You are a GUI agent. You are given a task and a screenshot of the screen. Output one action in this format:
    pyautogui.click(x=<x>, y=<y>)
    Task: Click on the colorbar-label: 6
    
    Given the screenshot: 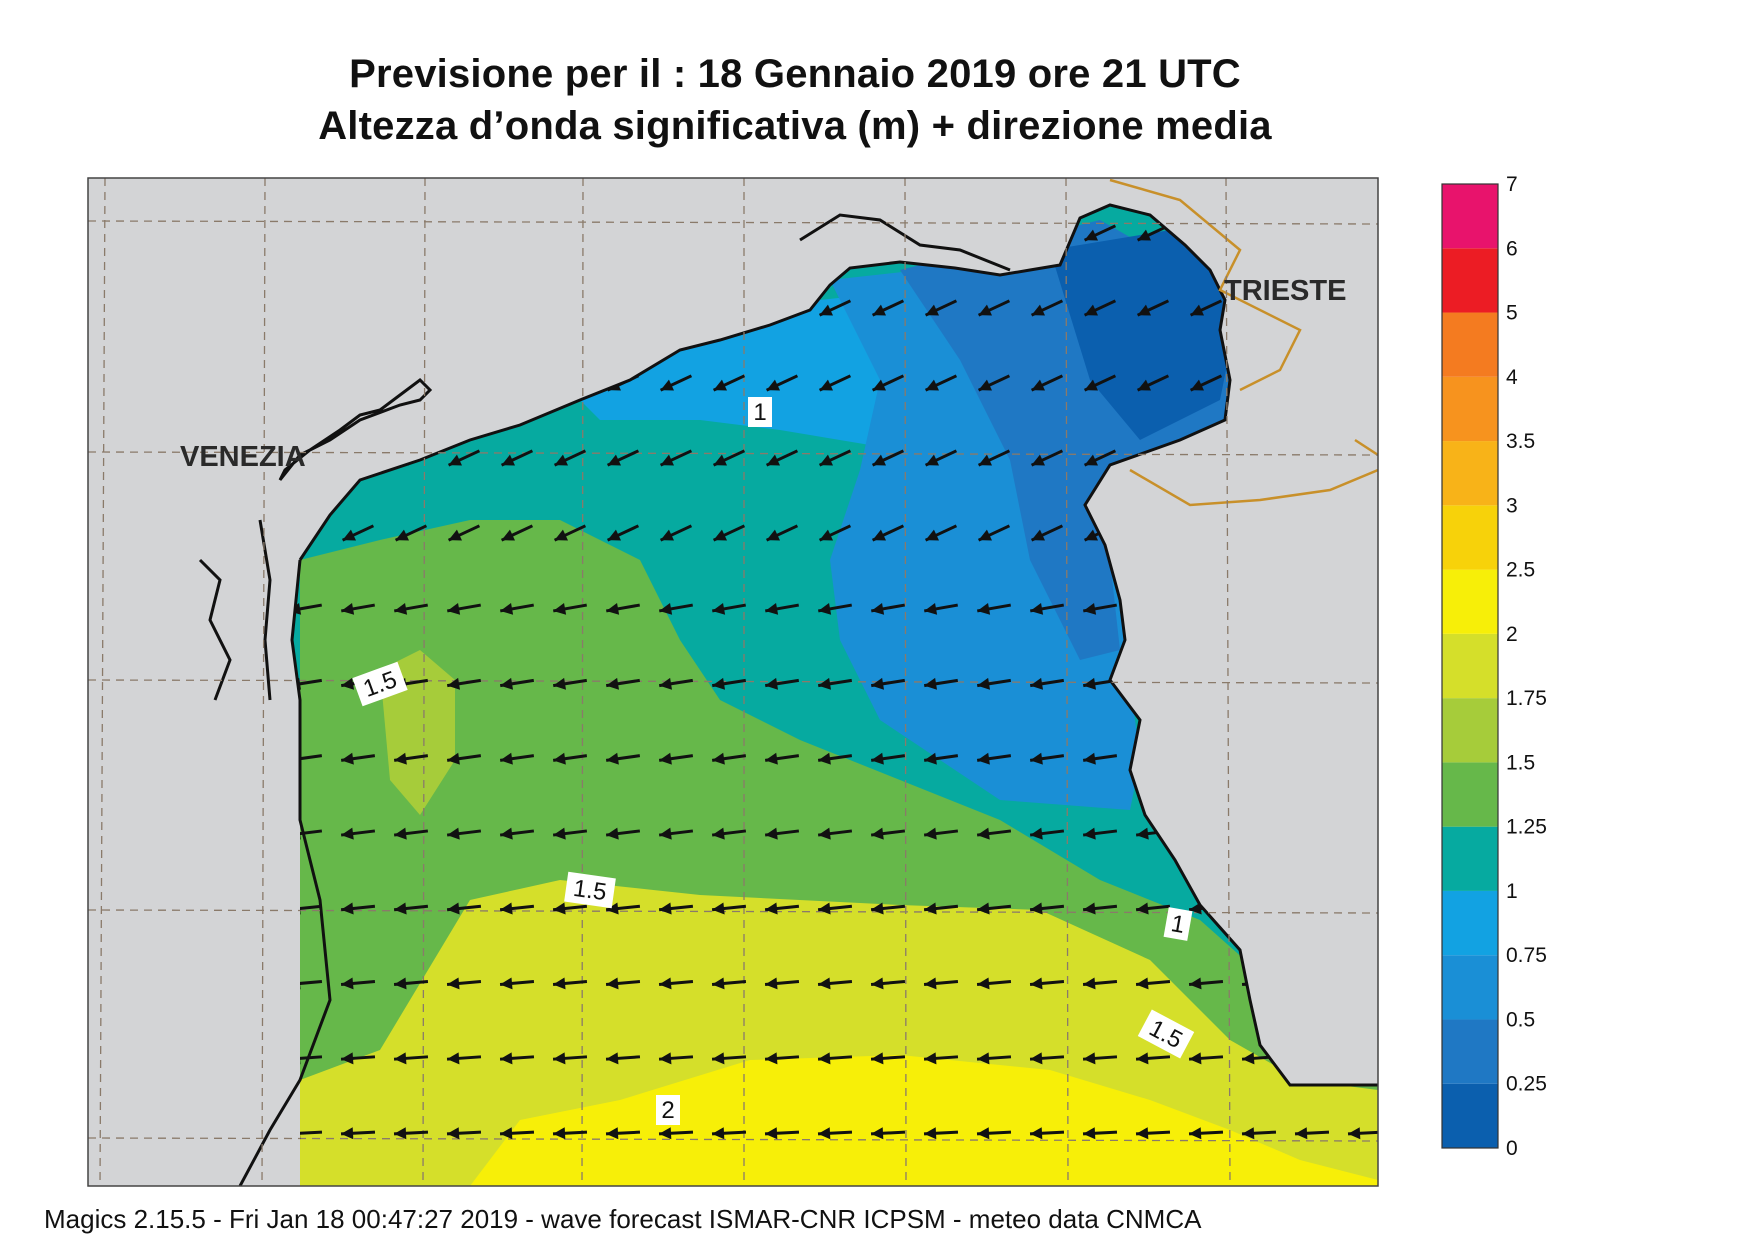 What is the action you would take?
    pyautogui.click(x=1512, y=248)
    